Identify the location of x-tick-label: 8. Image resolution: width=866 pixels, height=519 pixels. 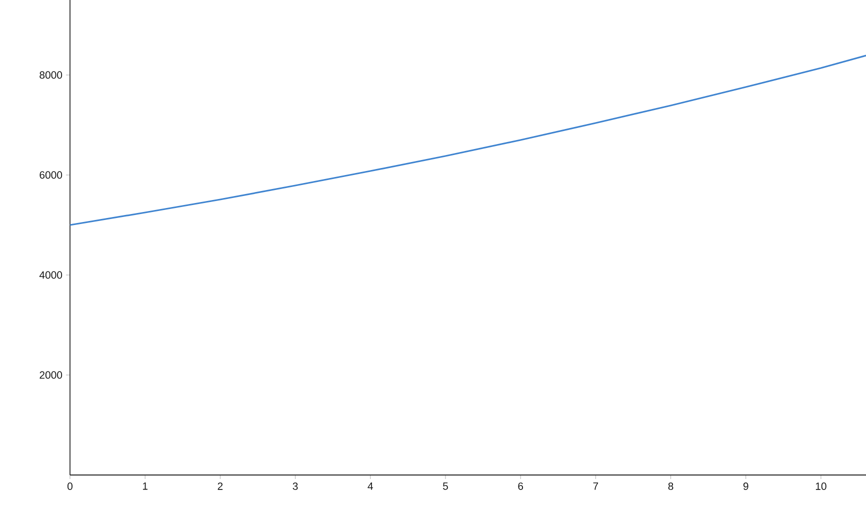
(671, 486).